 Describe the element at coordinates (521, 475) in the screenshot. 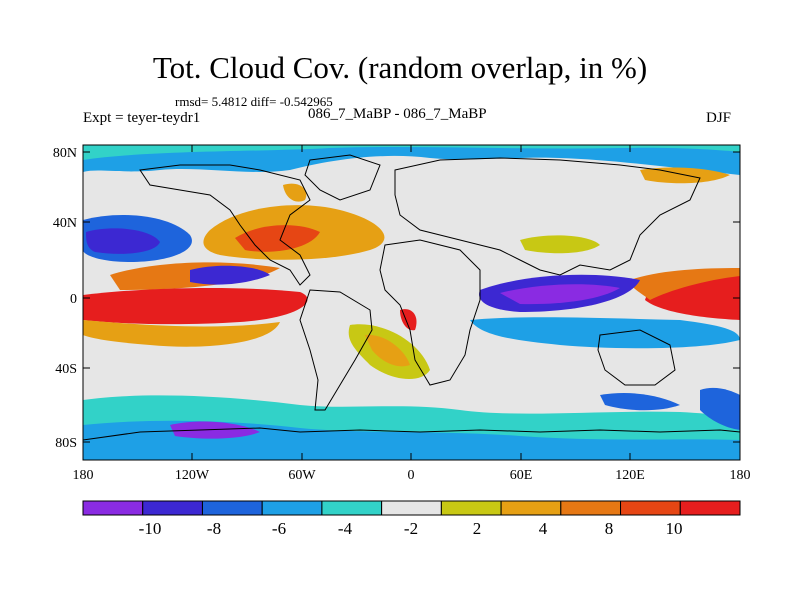

I see `lon-label-60e: 60E` at that location.